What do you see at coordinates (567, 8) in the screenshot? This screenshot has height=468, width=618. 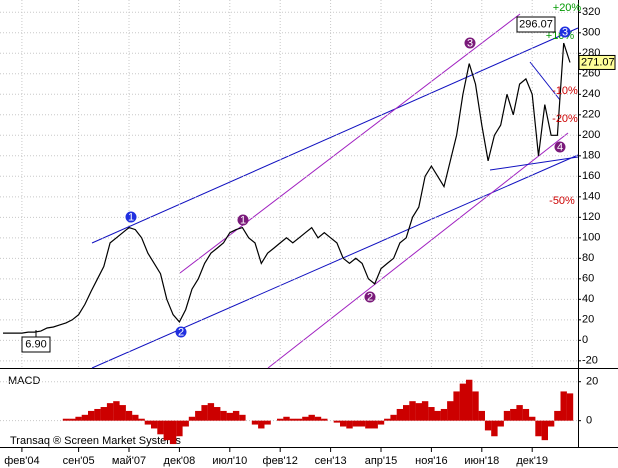 I see `level-label: +20%` at bounding box center [567, 8].